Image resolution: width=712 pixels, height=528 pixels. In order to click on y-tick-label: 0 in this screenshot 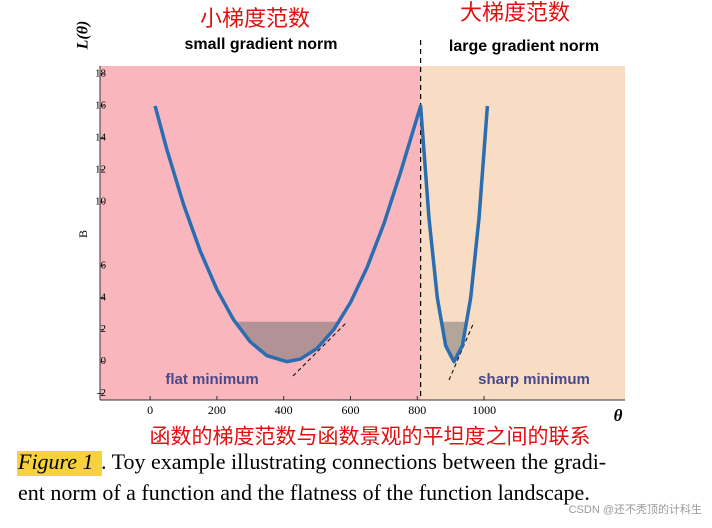, I will do `click(104, 361)`.